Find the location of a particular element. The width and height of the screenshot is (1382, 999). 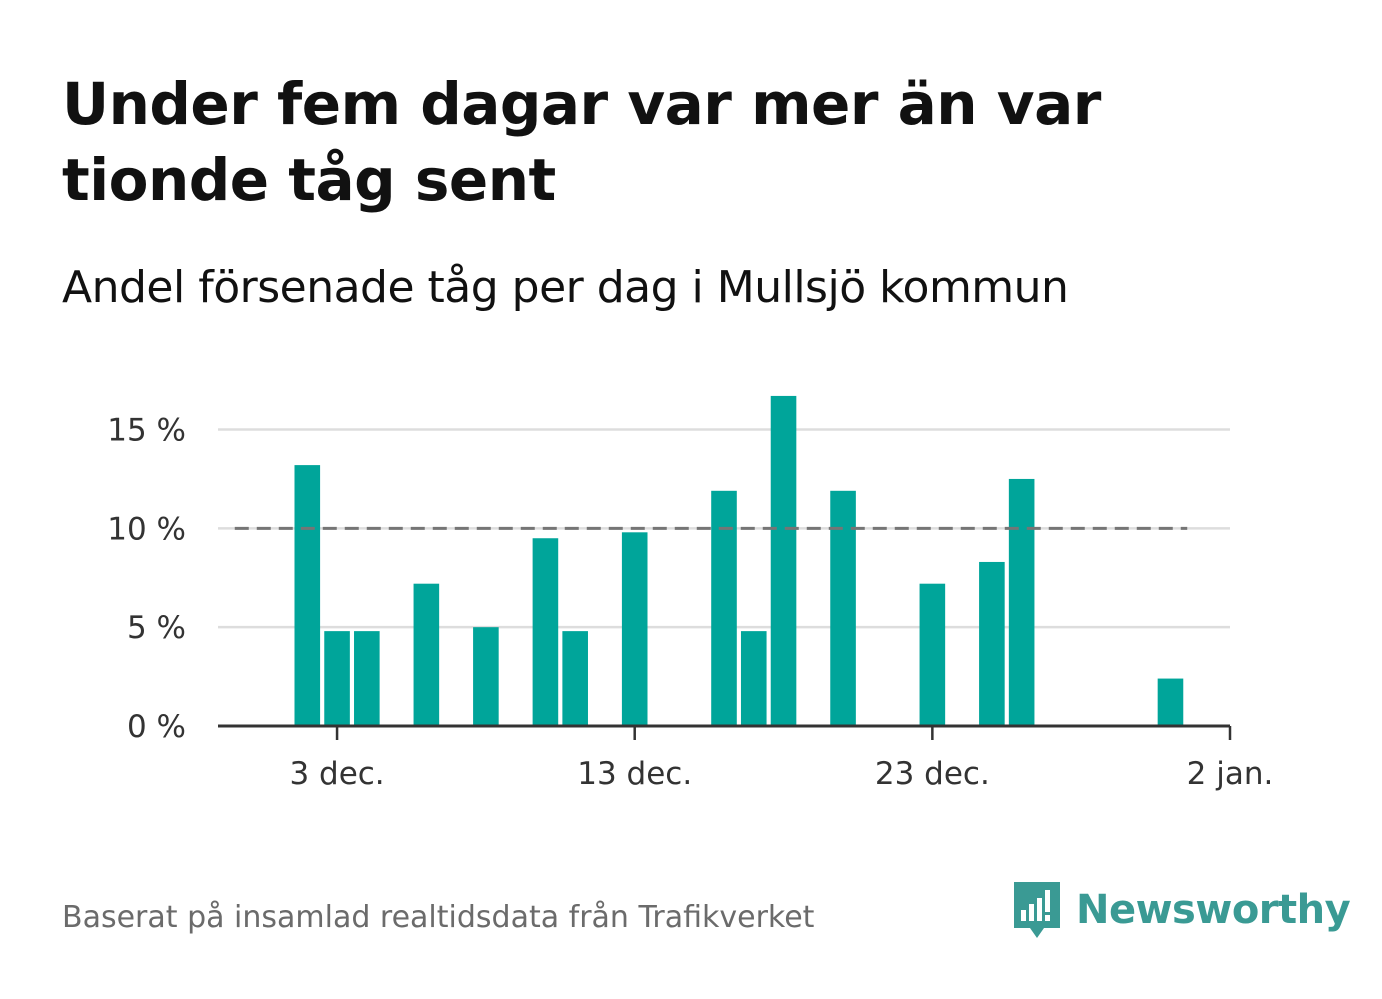

newsworthy-logo-icon is located at coordinates (1037, 910).